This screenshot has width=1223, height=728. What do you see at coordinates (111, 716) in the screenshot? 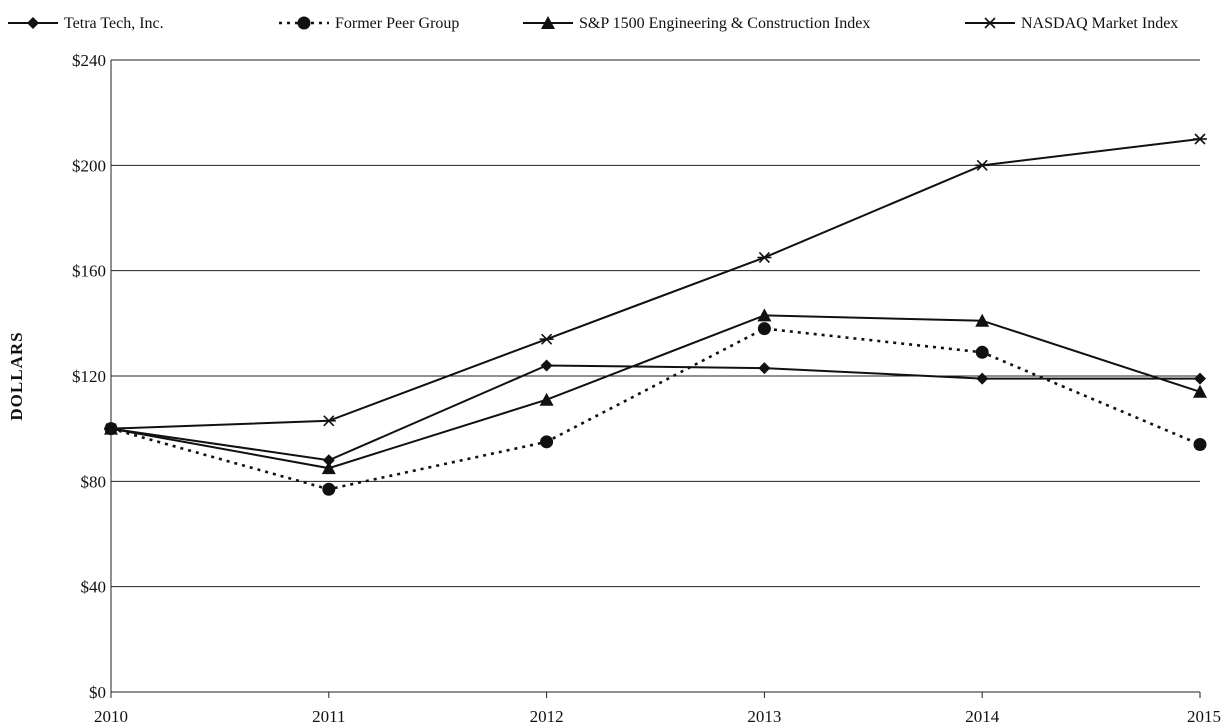
I see `x-tick-label: 2010` at bounding box center [111, 716].